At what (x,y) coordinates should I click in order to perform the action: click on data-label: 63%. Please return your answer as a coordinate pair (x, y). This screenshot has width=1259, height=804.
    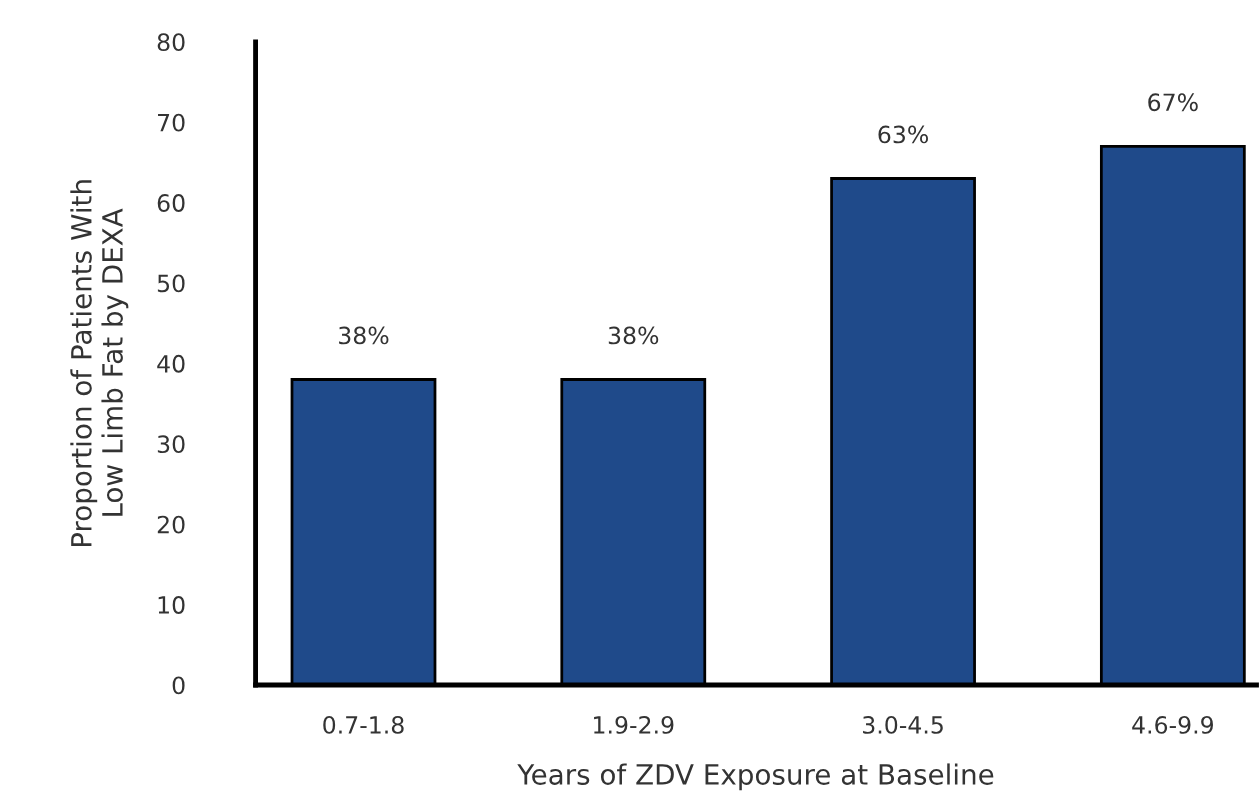
    Looking at the image, I should click on (903, 134).